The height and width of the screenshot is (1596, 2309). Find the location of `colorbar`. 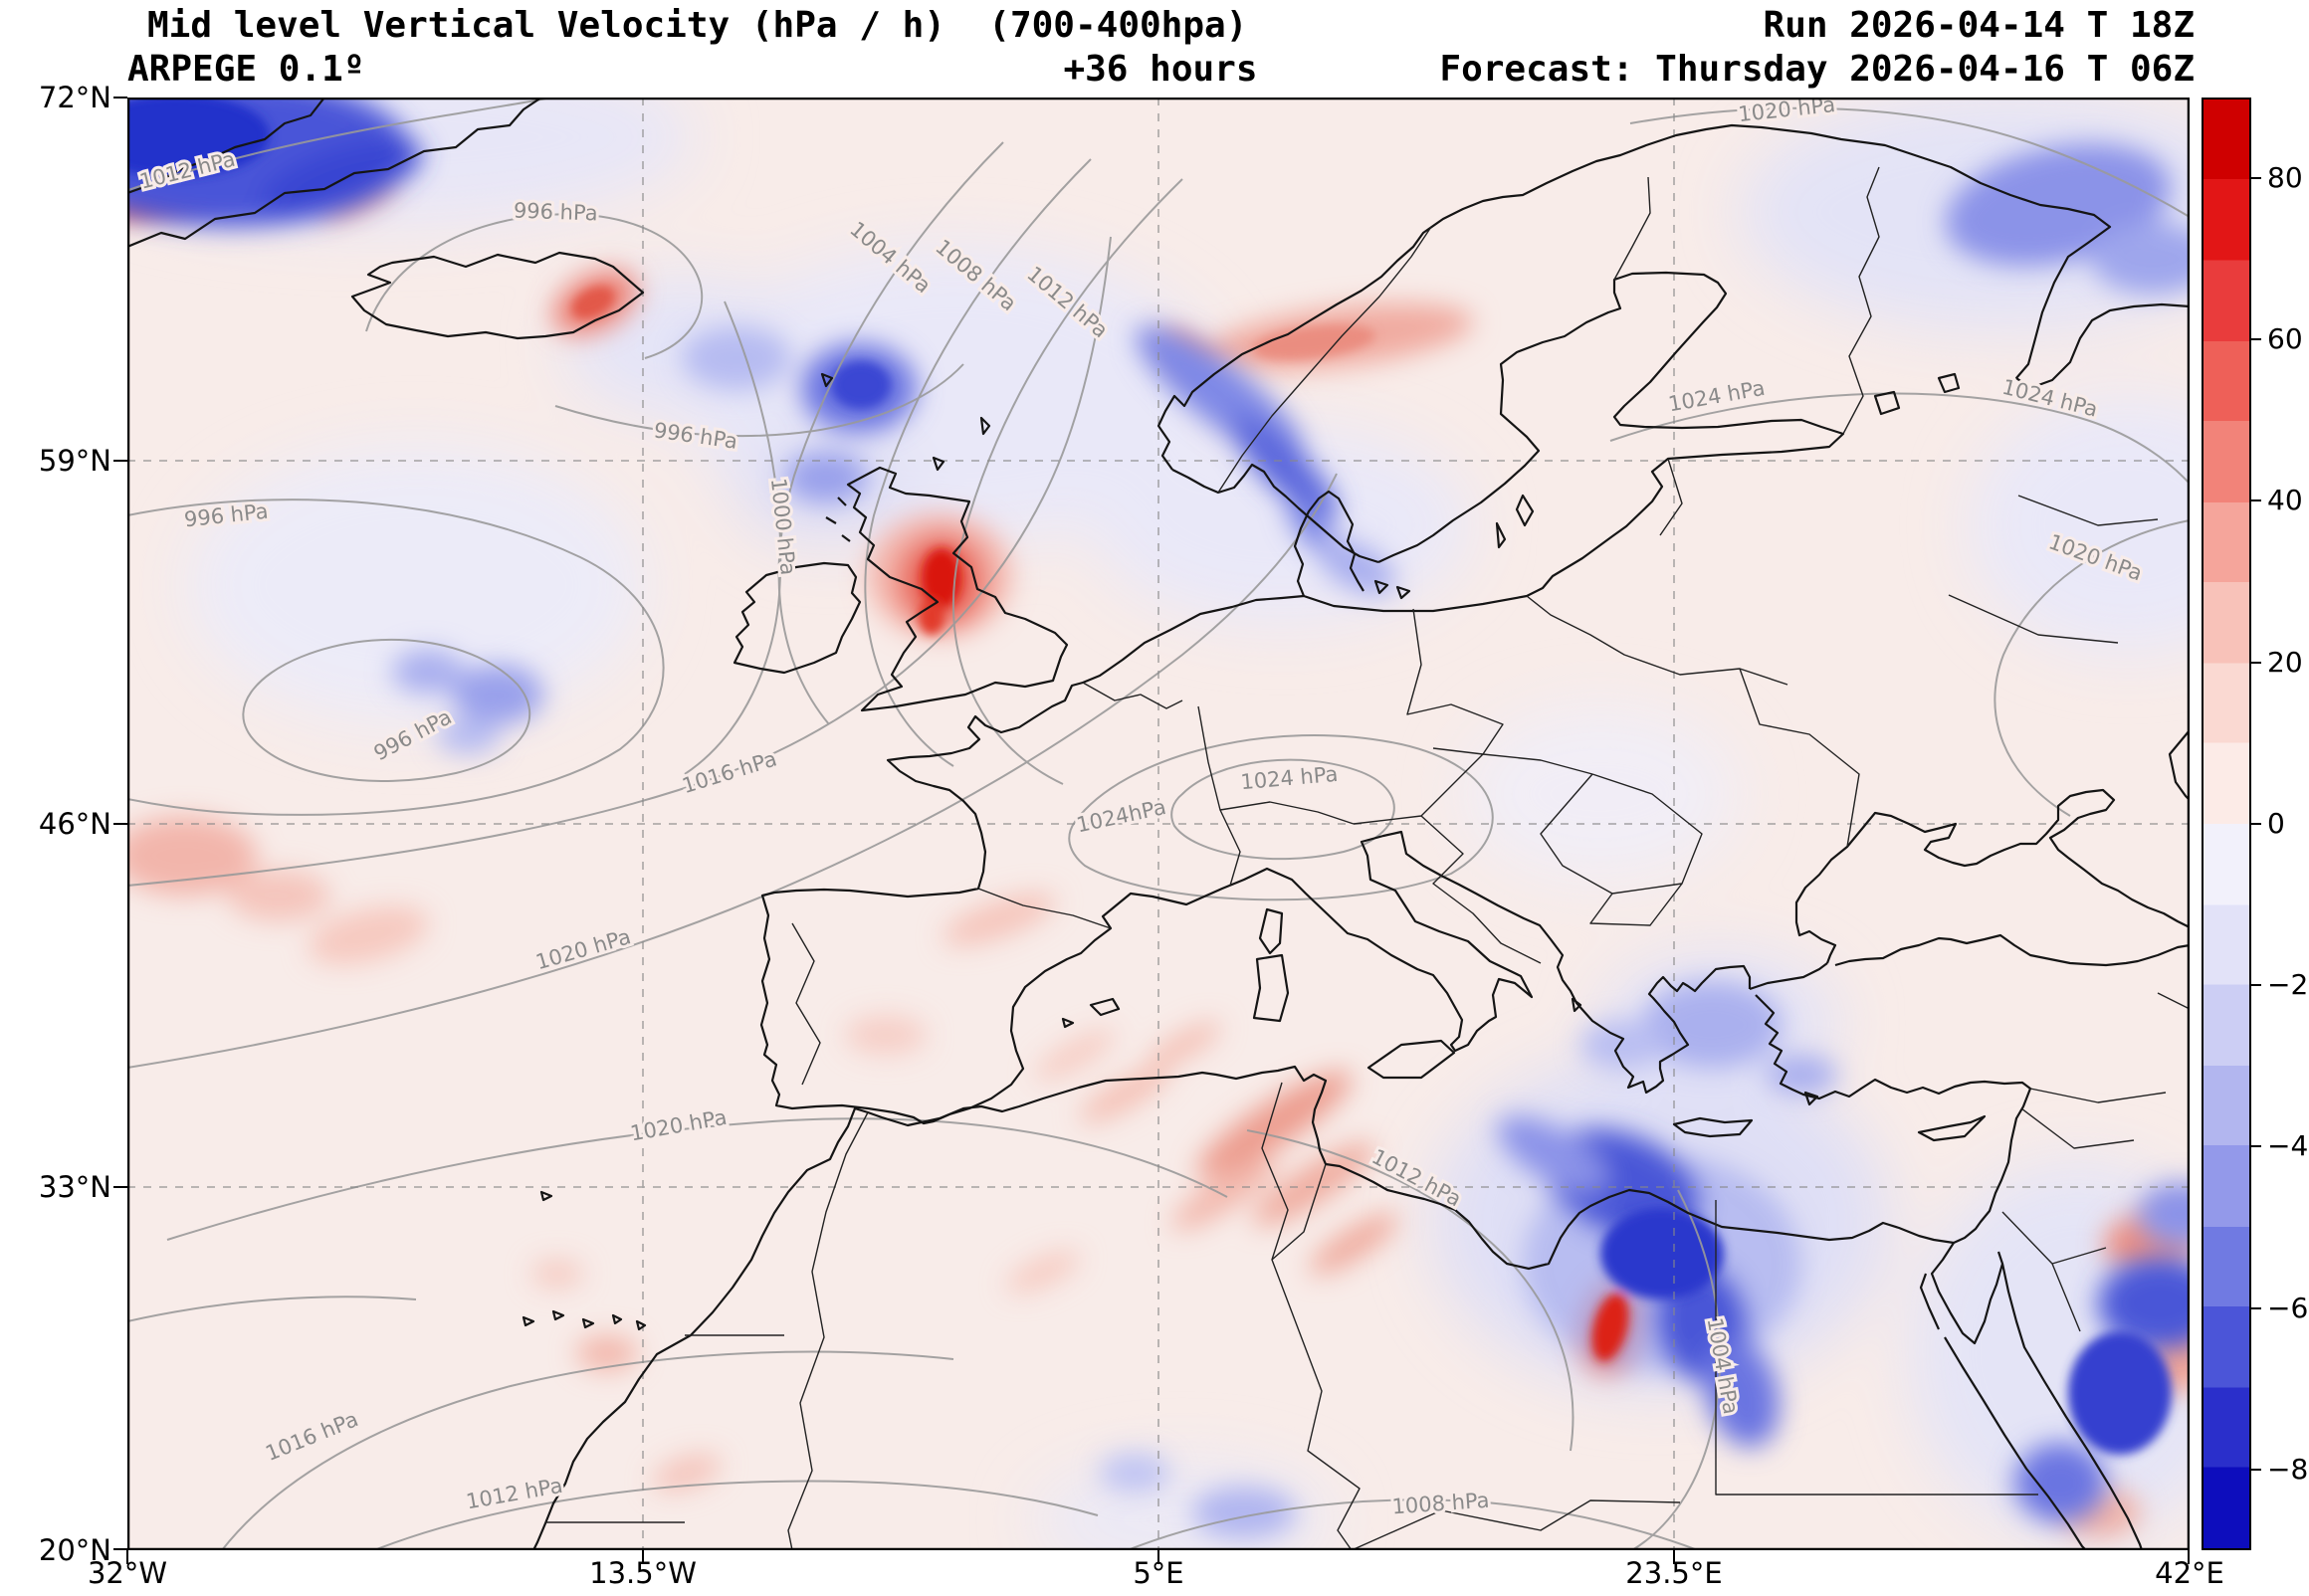

colorbar is located at coordinates (2226, 824).